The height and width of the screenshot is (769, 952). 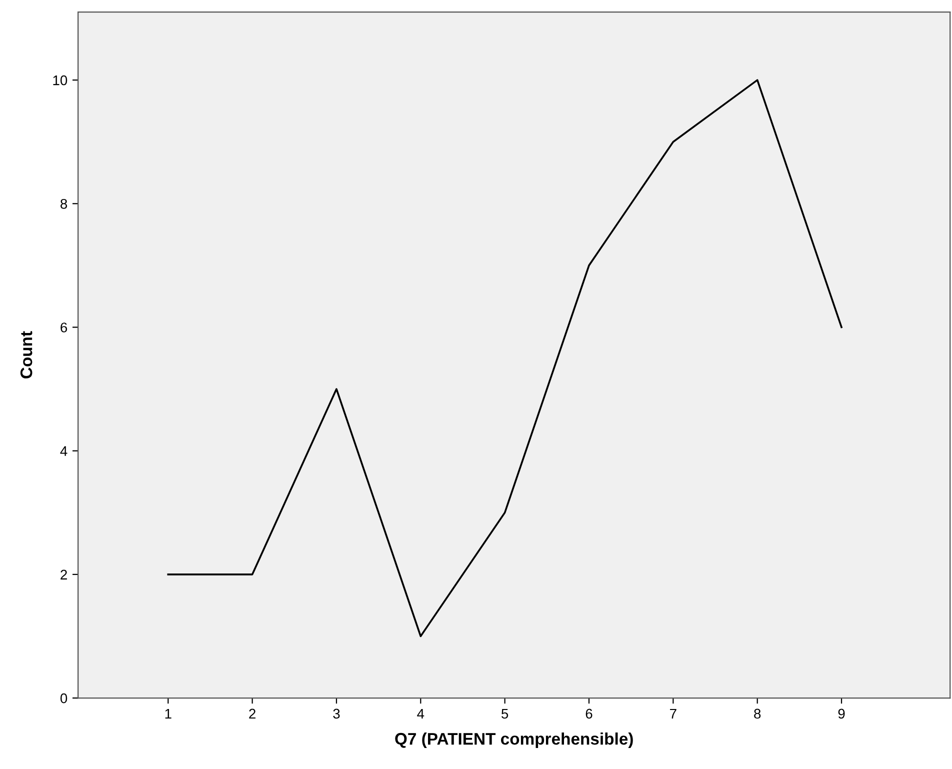 I want to click on x-axis-title: Q7 (PATIENT comprehensible), so click(x=514, y=740).